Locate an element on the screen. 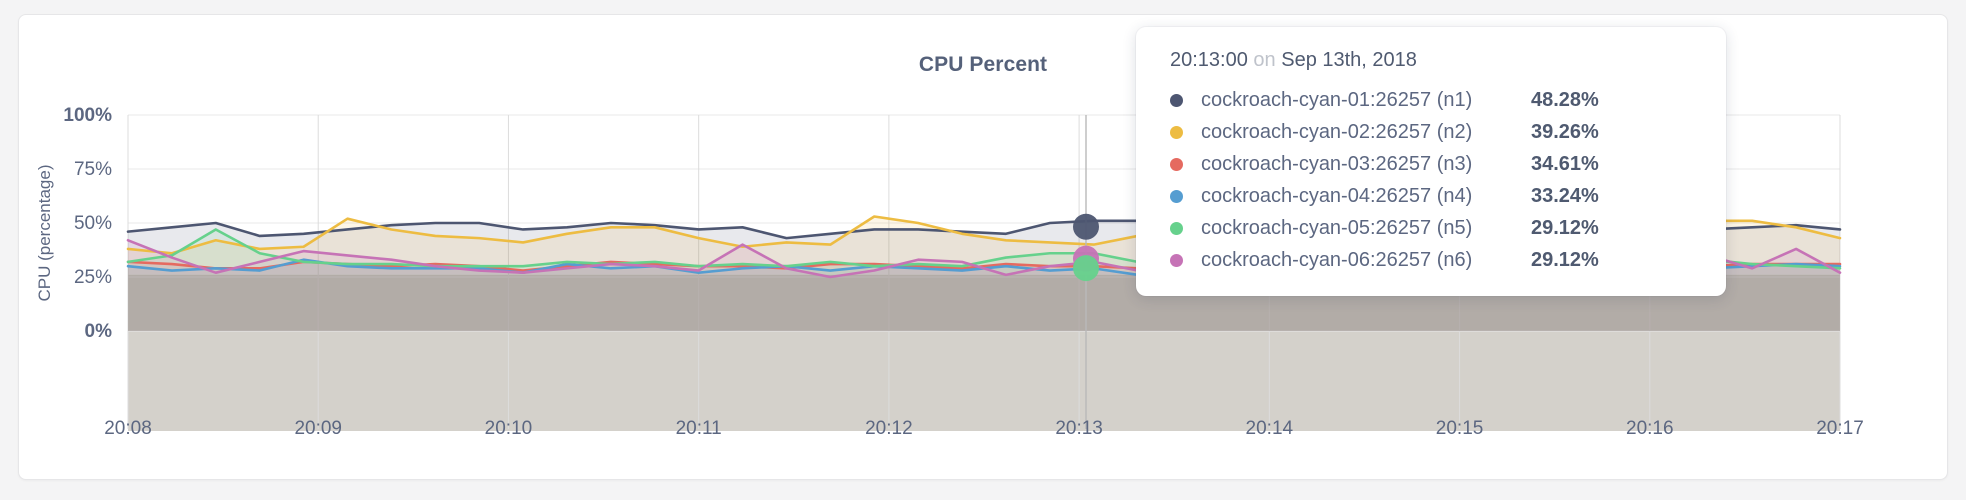 Image resolution: width=1966 pixels, height=500 pixels. tooltip-date: Sep 13th, 2018 is located at coordinates (1349, 60).